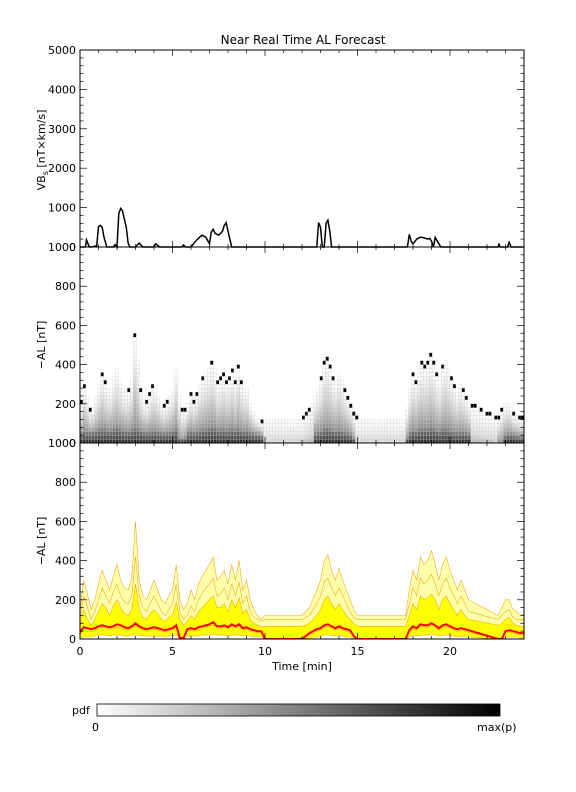  I want to click on x-tick-label: 15, so click(358, 651).